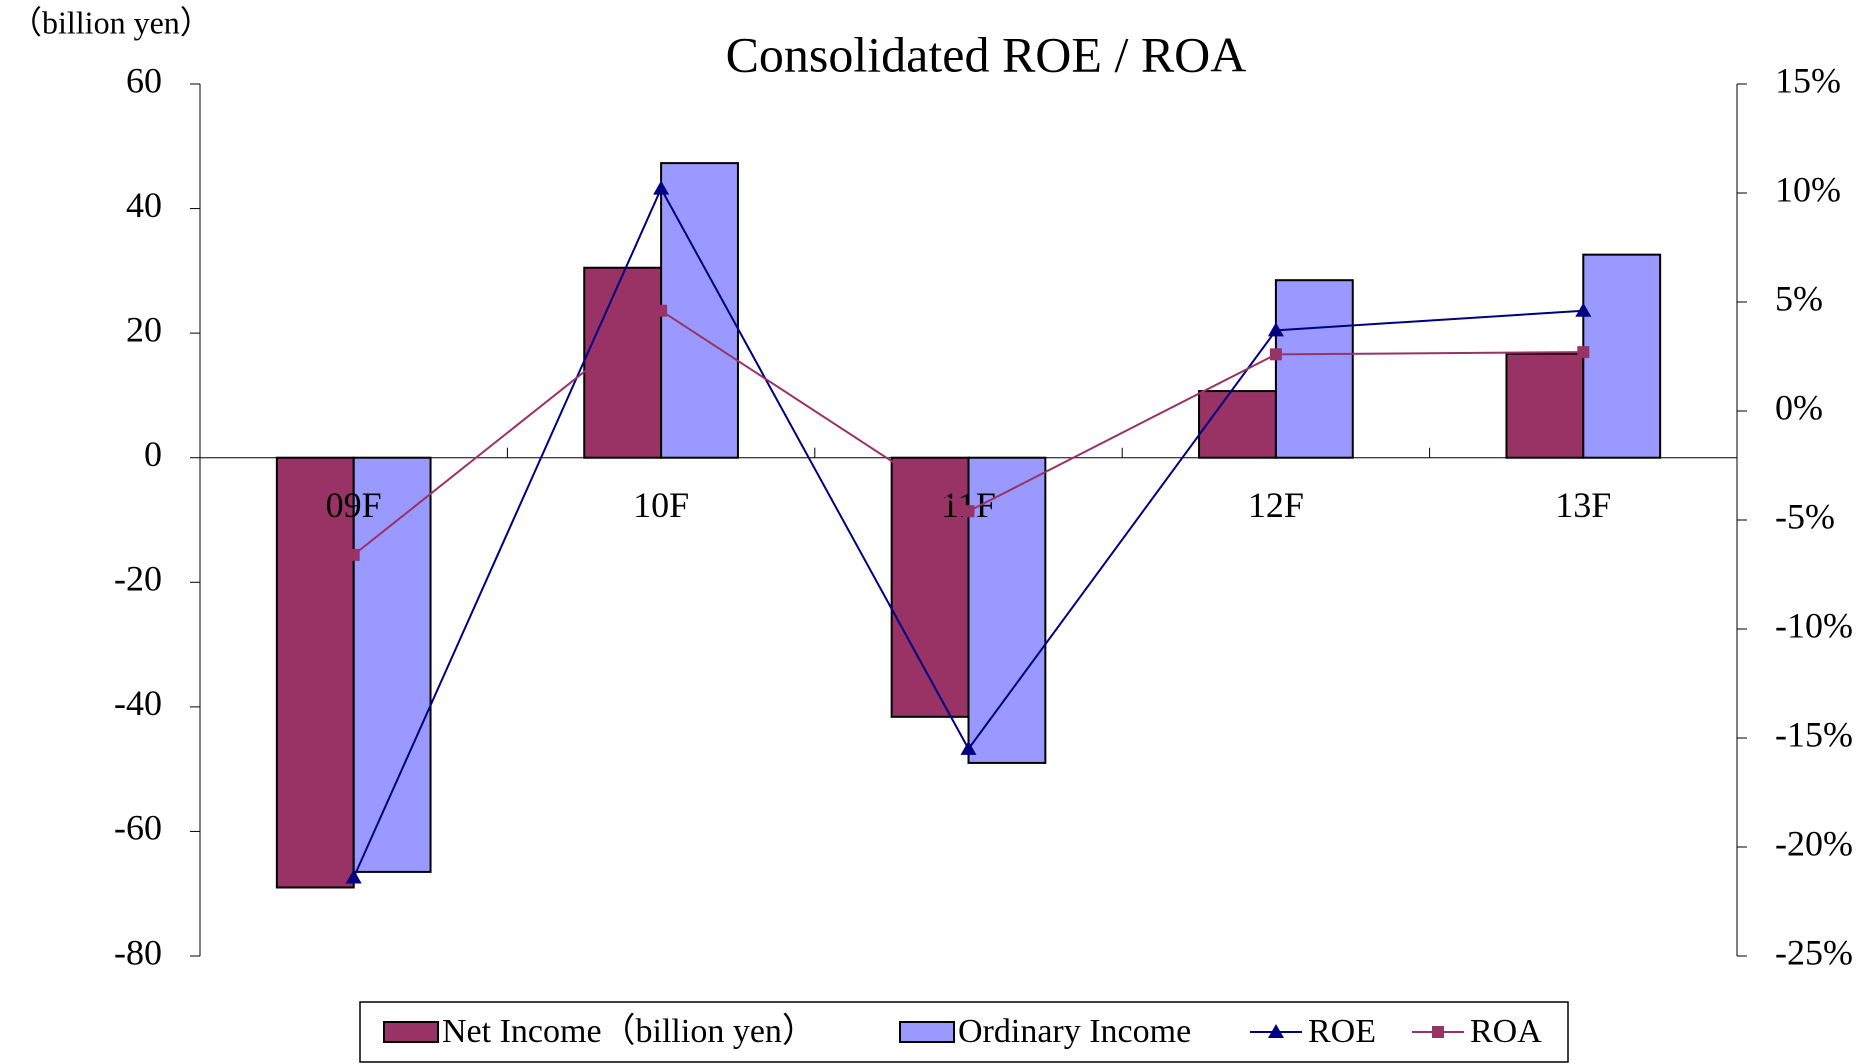  Describe the element at coordinates (144, 329) in the screenshot. I see `y-tick-label: 20` at that location.